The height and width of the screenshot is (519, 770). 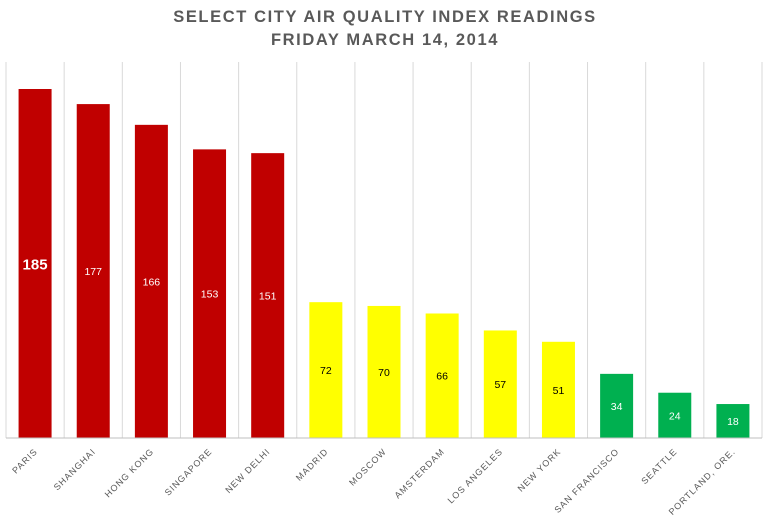 I want to click on bar-paris, so click(x=35, y=263).